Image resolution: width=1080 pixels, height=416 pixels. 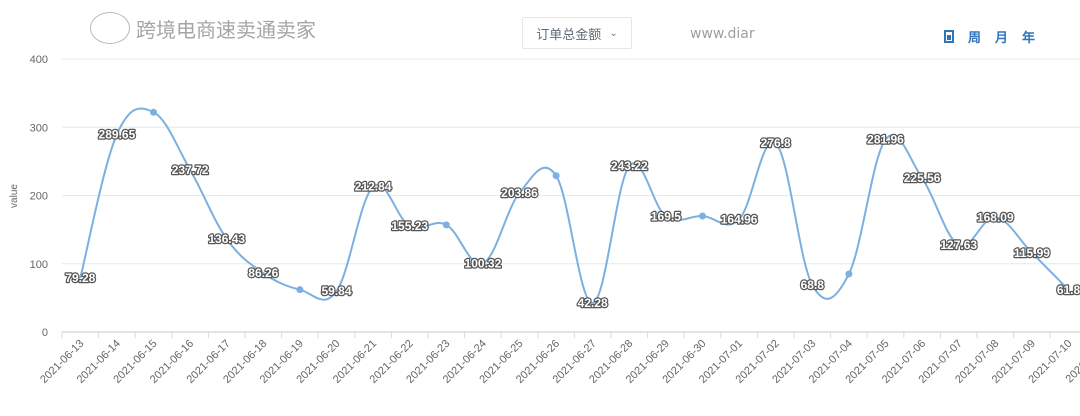 I want to click on data-label: 164.96, so click(x=739, y=219).